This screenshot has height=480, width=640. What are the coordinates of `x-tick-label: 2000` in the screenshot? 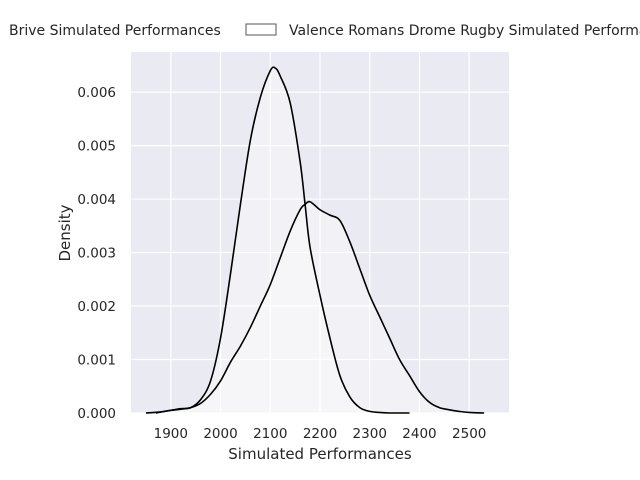 It's located at (220, 434).